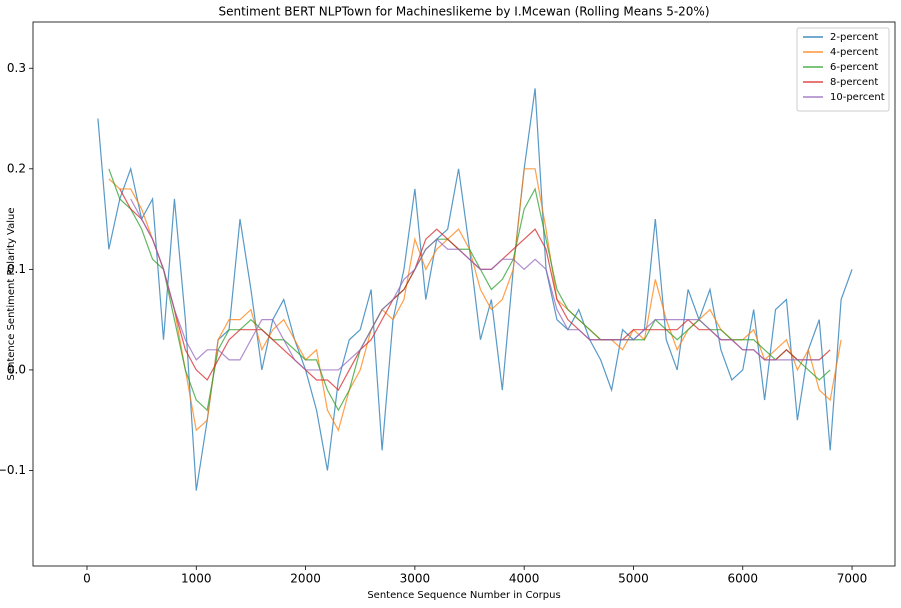 The image size is (901, 608). What do you see at coordinates (13, 470) in the screenshot?
I see `y-tick-label: −0.1` at bounding box center [13, 470].